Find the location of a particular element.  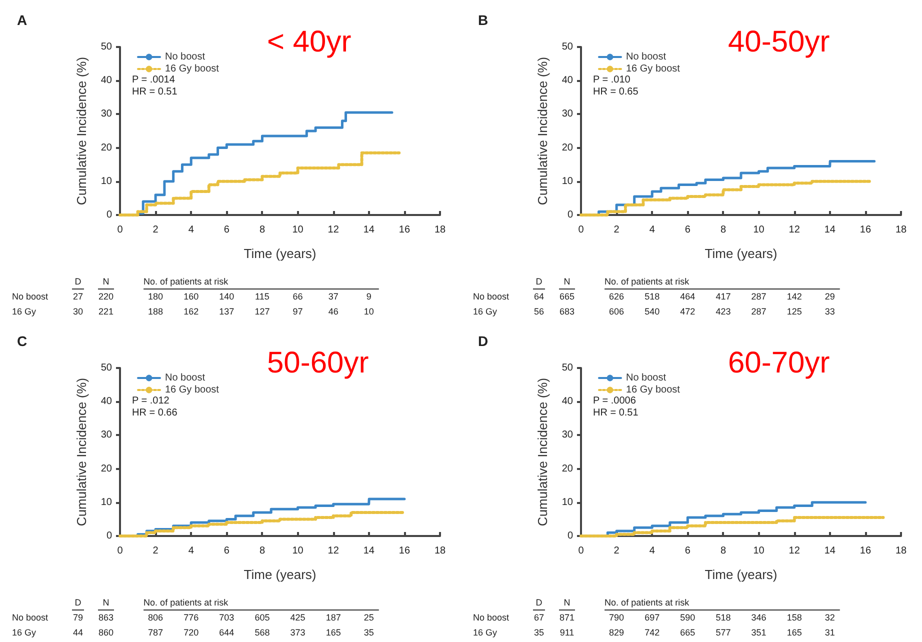

x-tick-label: 4 is located at coordinates (191, 551).